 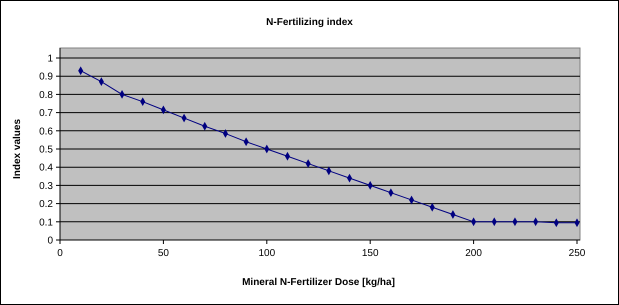 I want to click on y-tick-label: 0.6, so click(x=46, y=132).